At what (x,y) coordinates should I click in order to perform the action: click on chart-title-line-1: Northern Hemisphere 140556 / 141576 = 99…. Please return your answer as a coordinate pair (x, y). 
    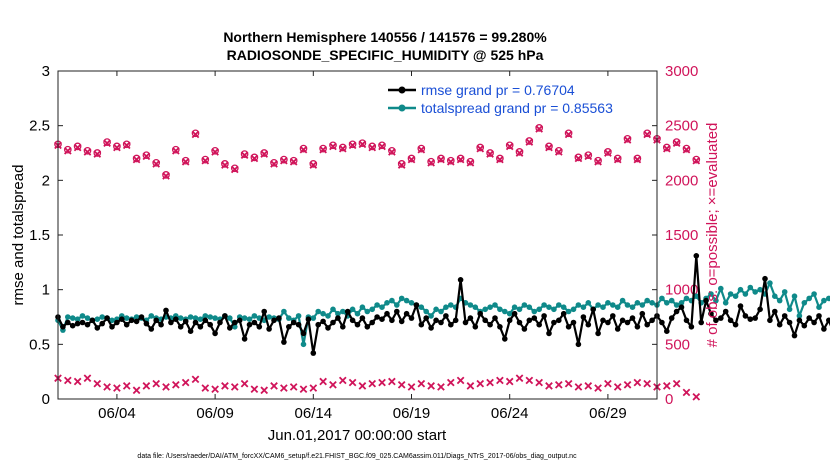
    Looking at the image, I should click on (385, 37).